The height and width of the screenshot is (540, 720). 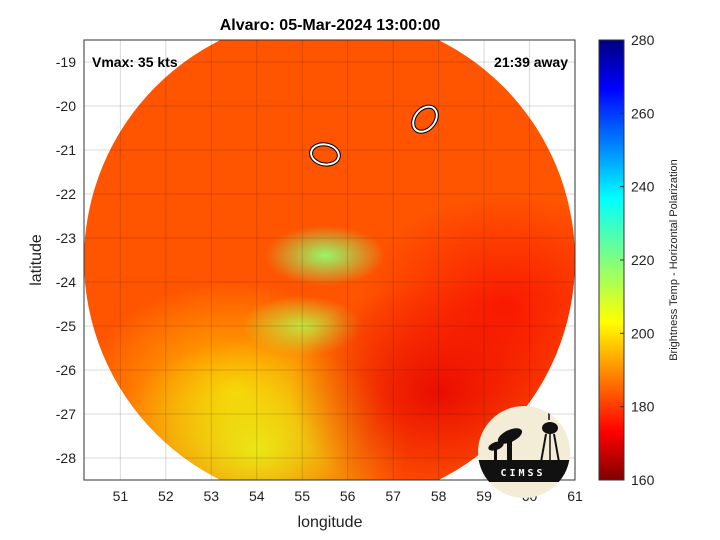 What do you see at coordinates (66, 106) in the screenshot?
I see `y-tick-label: -20` at bounding box center [66, 106].